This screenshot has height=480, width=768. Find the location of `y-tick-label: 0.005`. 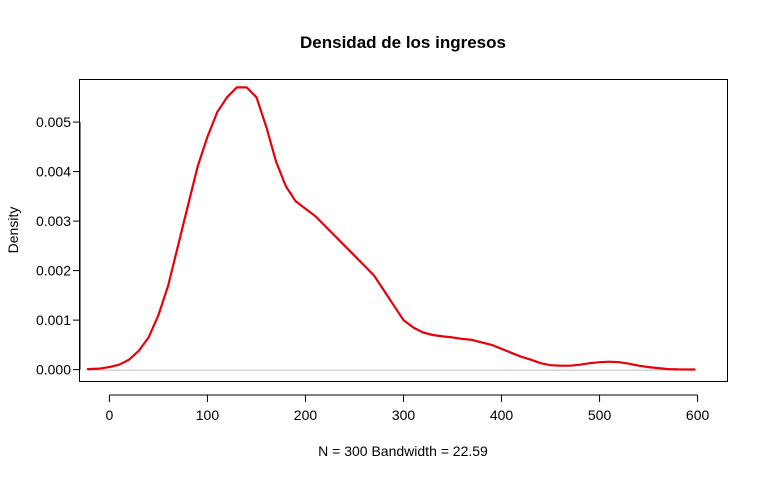

y-tick-label: 0.005 is located at coordinates (53, 122).